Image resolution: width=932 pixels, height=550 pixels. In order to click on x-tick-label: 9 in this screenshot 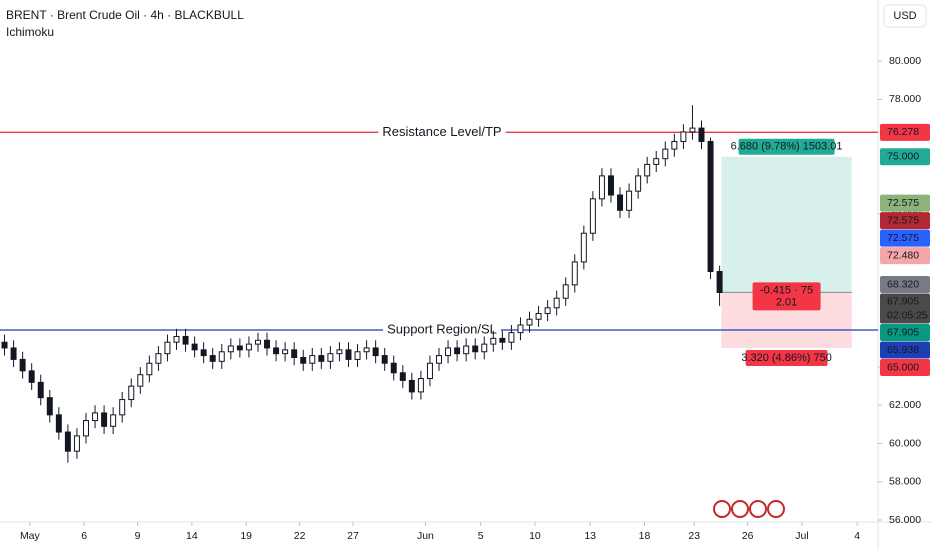, I will do `click(138, 536)`.